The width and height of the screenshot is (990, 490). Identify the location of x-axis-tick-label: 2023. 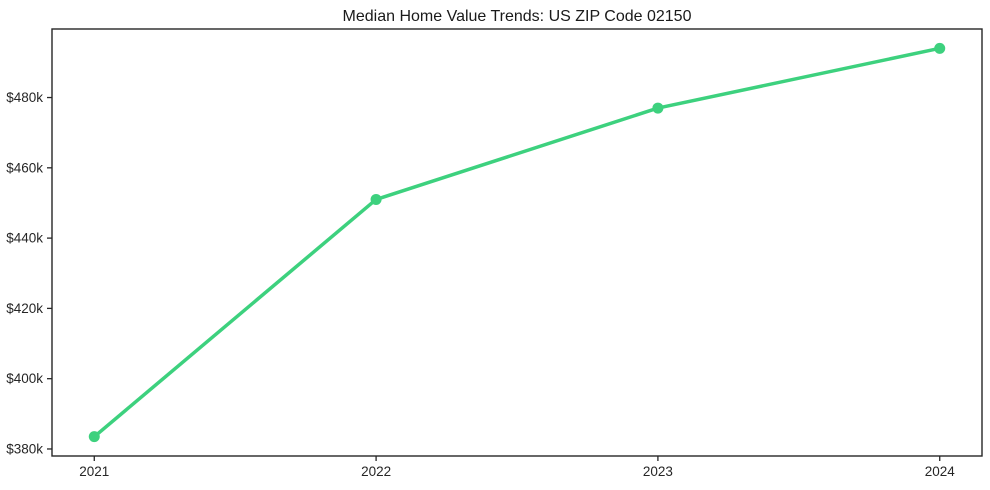
(658, 471).